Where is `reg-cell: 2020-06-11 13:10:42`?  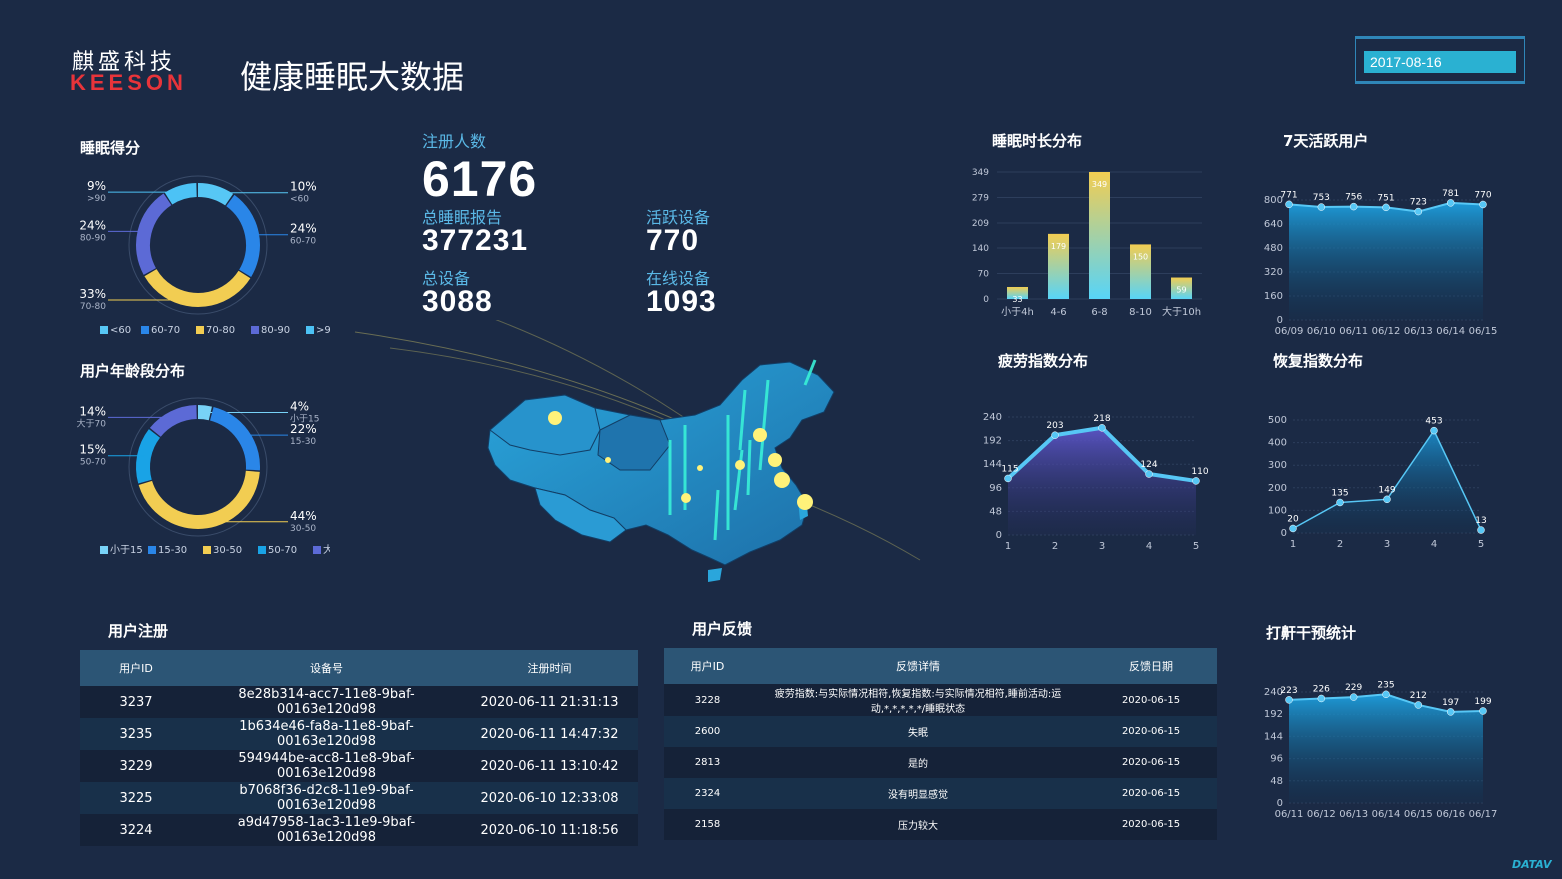
reg-cell: 2020-06-11 13:10:42 is located at coordinates (549, 766).